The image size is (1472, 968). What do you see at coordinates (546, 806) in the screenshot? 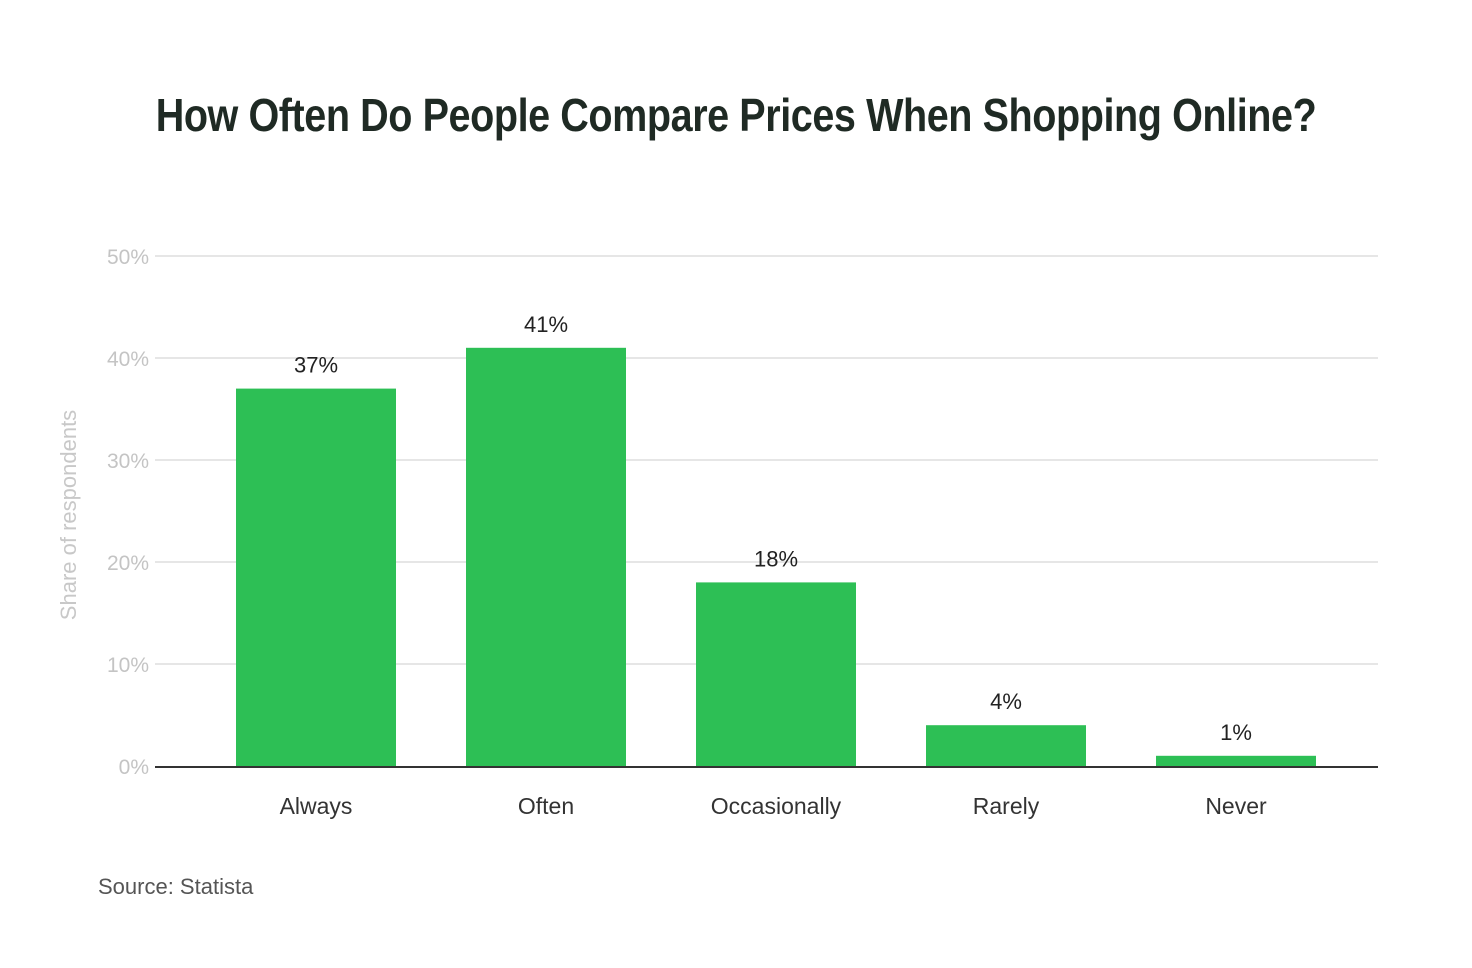
I see `x-tick-label: Often` at bounding box center [546, 806].